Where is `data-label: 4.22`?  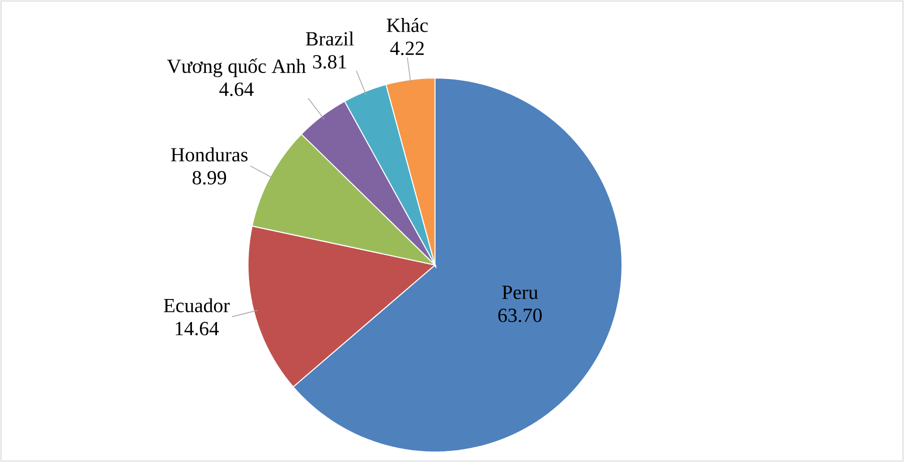
data-label: 4.22 is located at coordinates (407, 49).